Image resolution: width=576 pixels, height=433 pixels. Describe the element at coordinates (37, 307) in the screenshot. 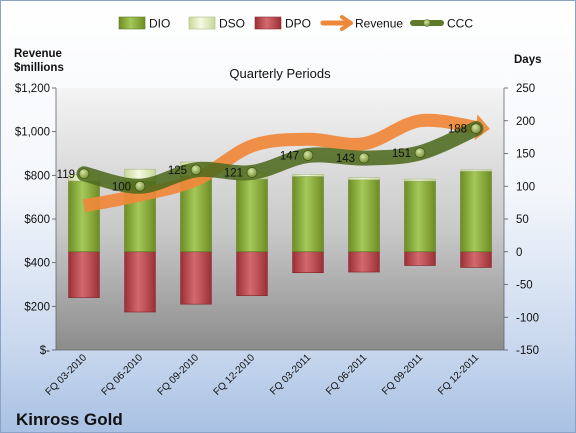

I see `left-tick-label: $200` at that location.